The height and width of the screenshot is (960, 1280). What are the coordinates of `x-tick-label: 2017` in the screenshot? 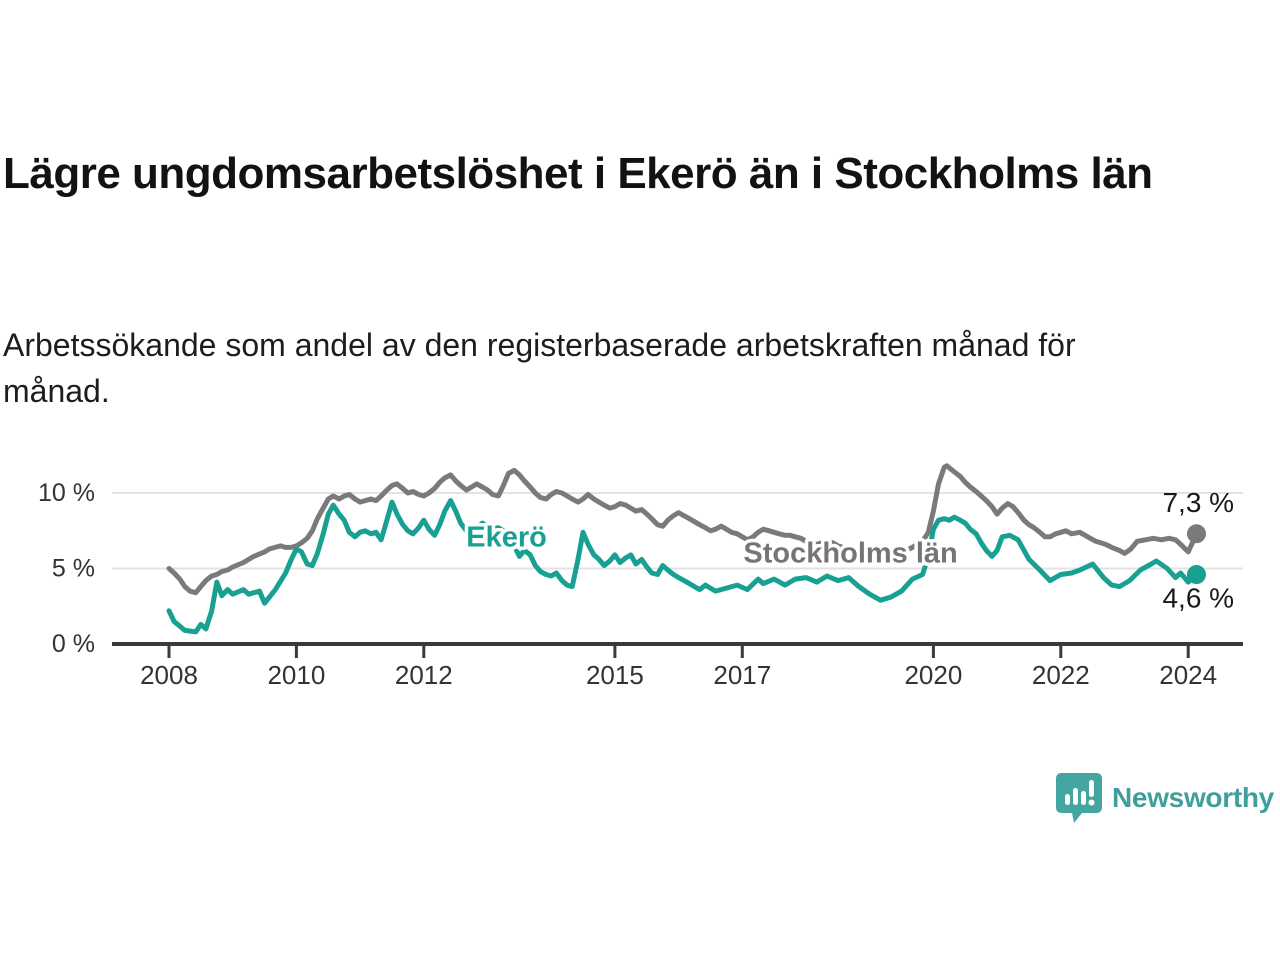 It's located at (742, 675).